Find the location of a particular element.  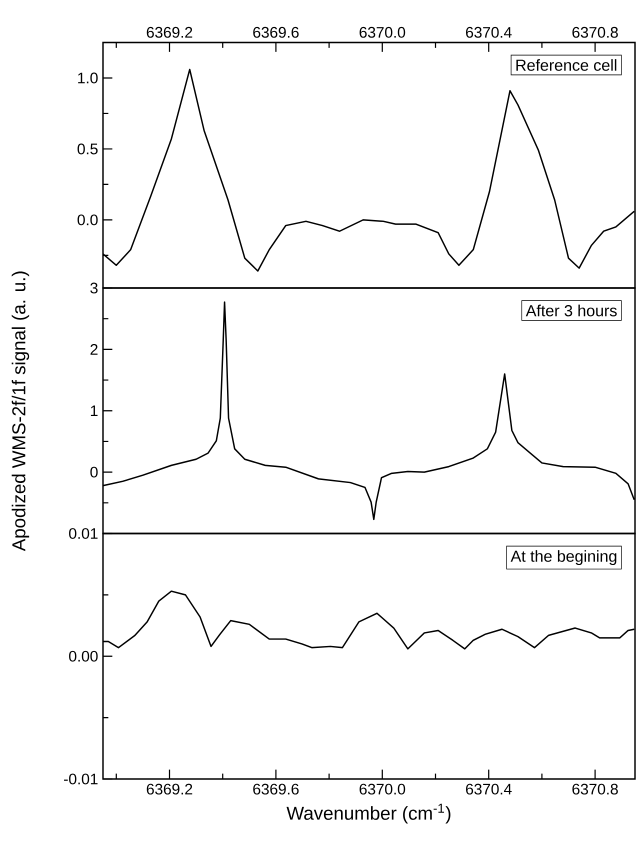

annotation: At the begining is located at coordinates (563, 558).